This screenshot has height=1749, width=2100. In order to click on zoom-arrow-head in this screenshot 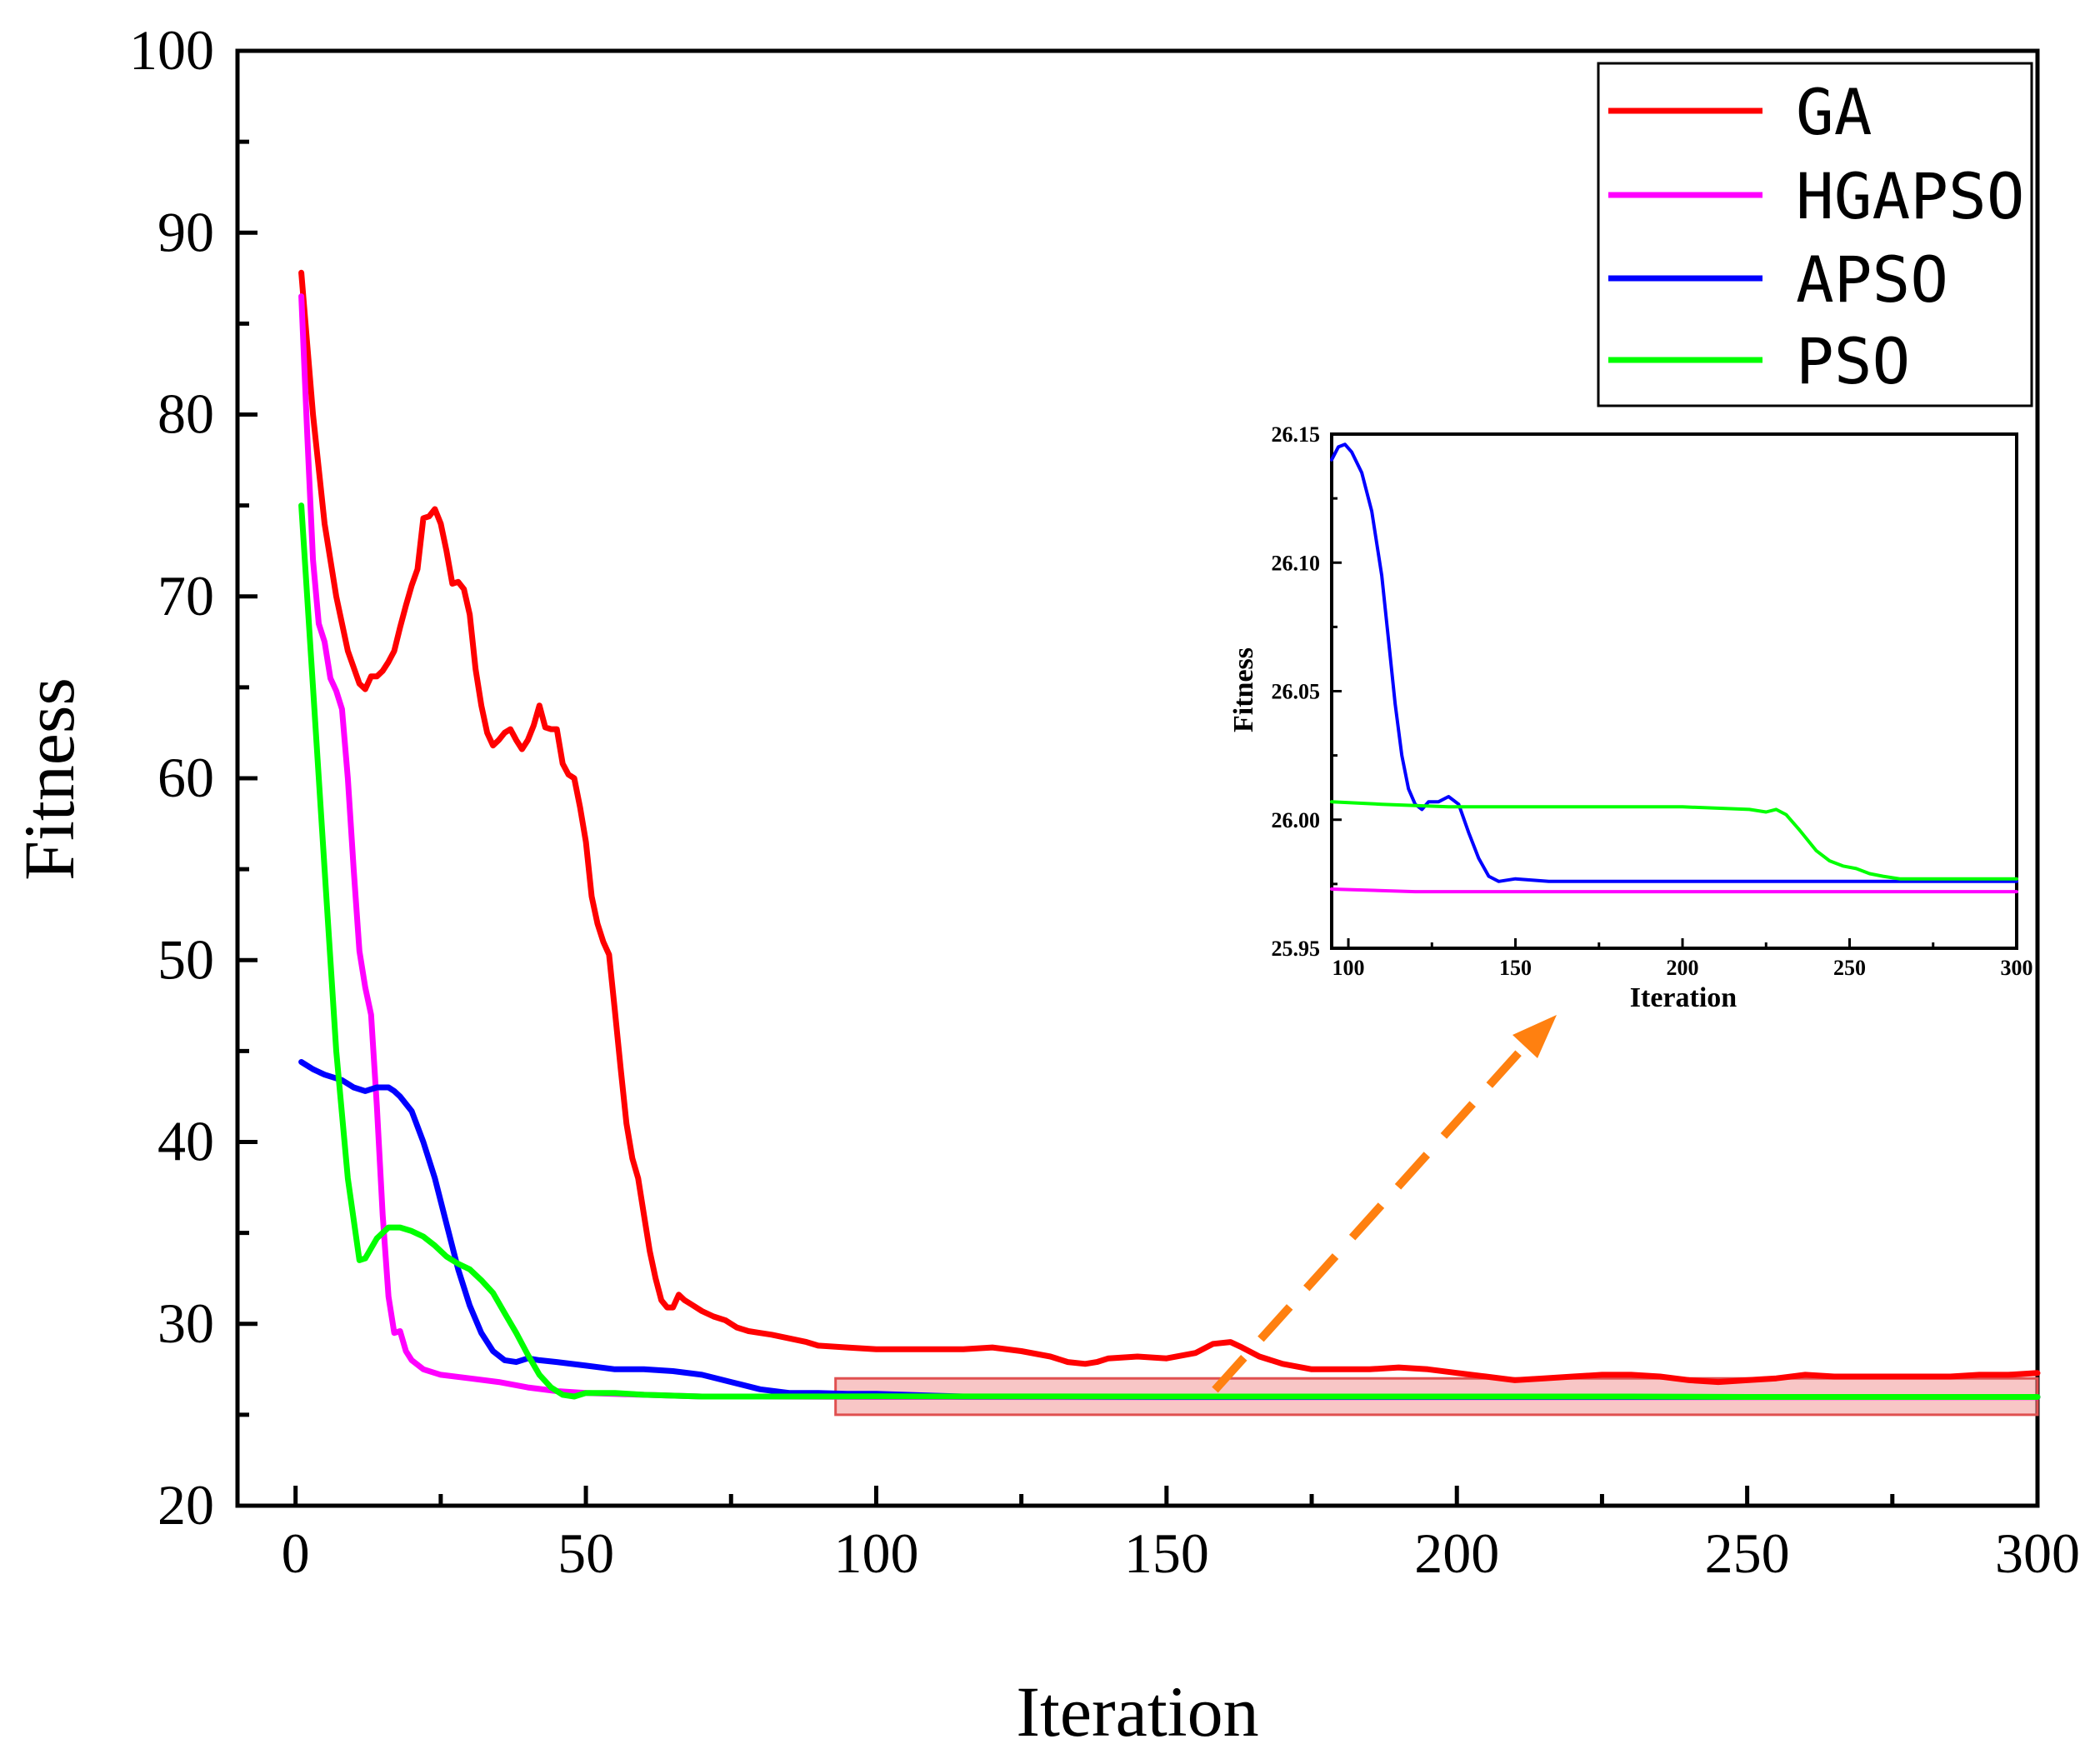, I will do `click(1534, 1036)`.